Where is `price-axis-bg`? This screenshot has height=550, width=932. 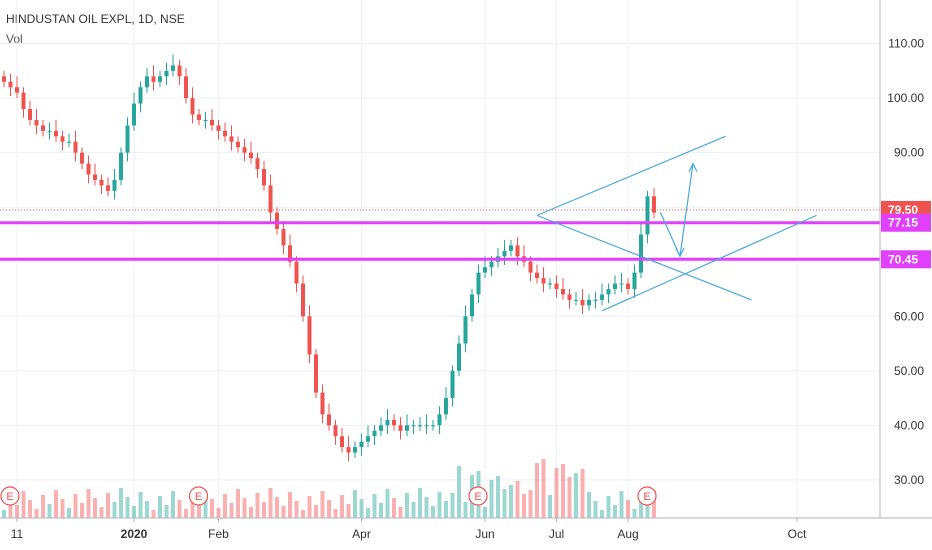
price-axis-bg is located at coordinates (906, 275).